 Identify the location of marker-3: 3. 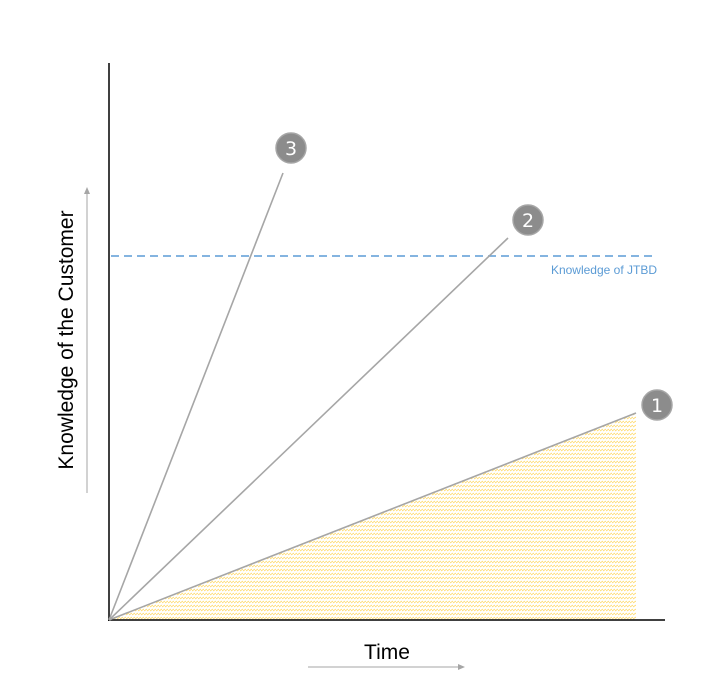
(291, 148).